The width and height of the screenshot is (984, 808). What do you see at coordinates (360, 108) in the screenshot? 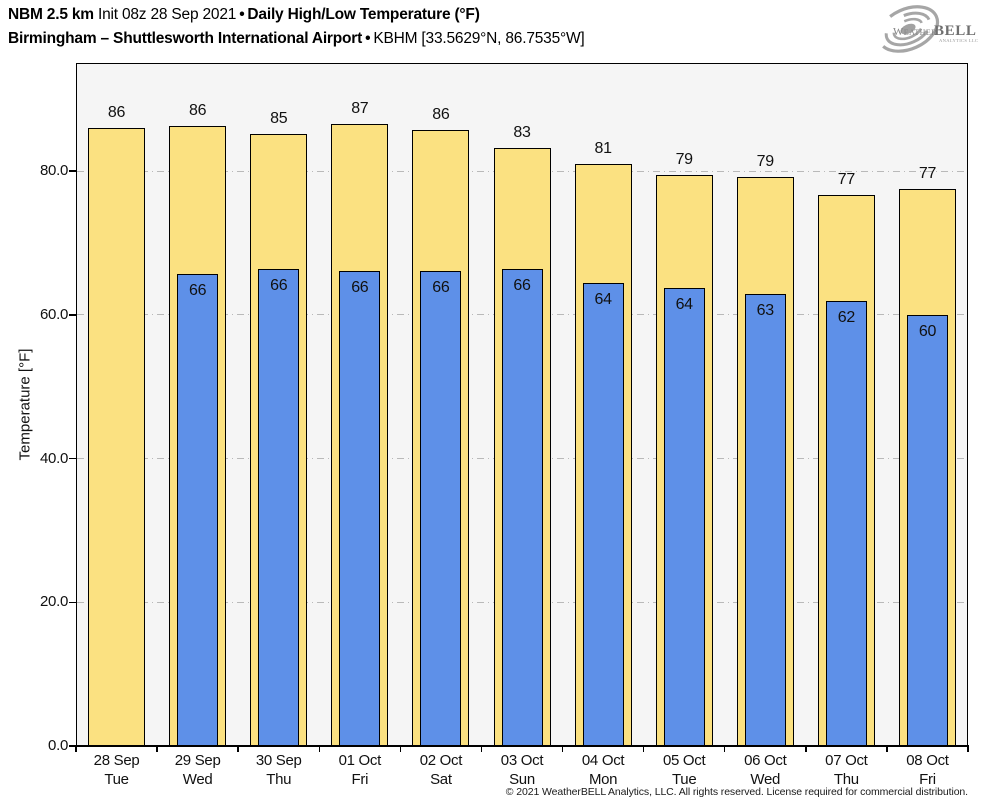
I see `high-value-label: 87` at bounding box center [360, 108].